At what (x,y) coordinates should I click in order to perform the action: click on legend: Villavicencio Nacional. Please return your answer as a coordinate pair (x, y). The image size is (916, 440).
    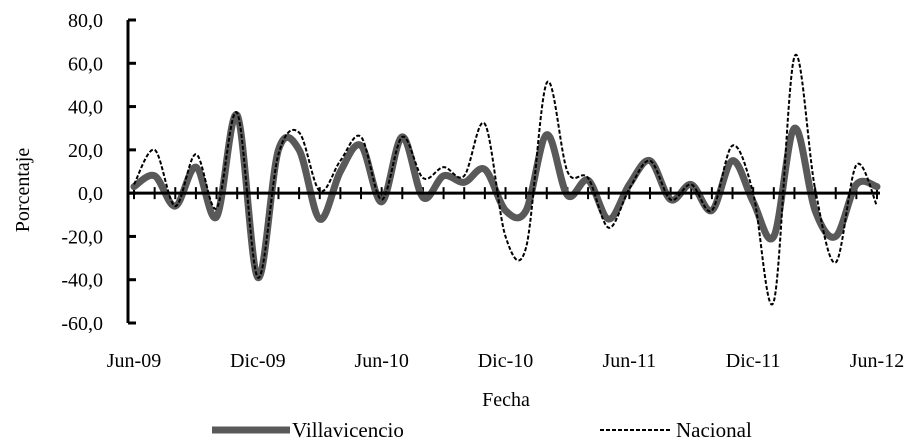
    Looking at the image, I should click on (482, 429).